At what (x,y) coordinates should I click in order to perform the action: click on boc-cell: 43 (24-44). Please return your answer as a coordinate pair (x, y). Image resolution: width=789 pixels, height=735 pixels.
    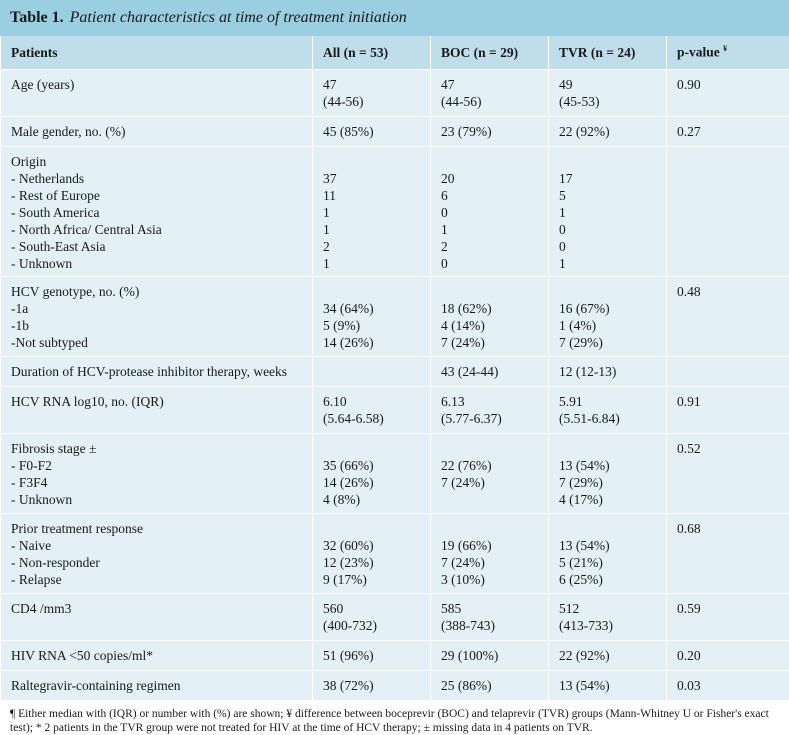
    Looking at the image, I should click on (490, 372).